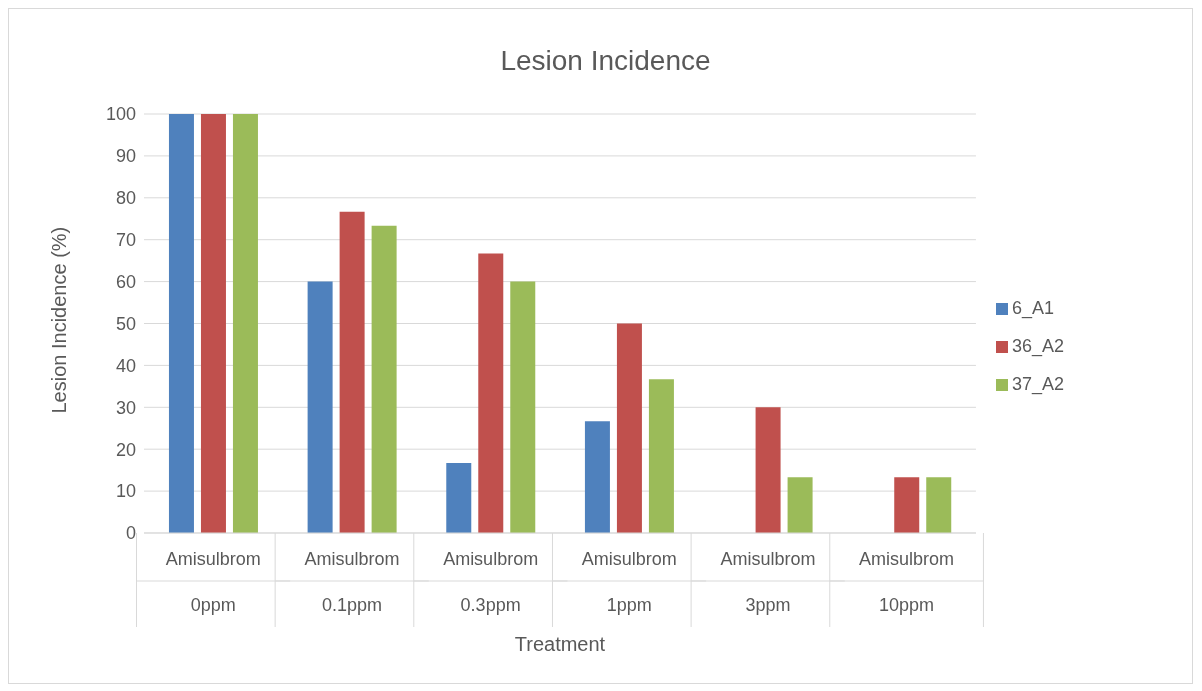 The image size is (1202, 691). What do you see at coordinates (125, 156) in the screenshot?
I see `y-tick-label: 90` at bounding box center [125, 156].